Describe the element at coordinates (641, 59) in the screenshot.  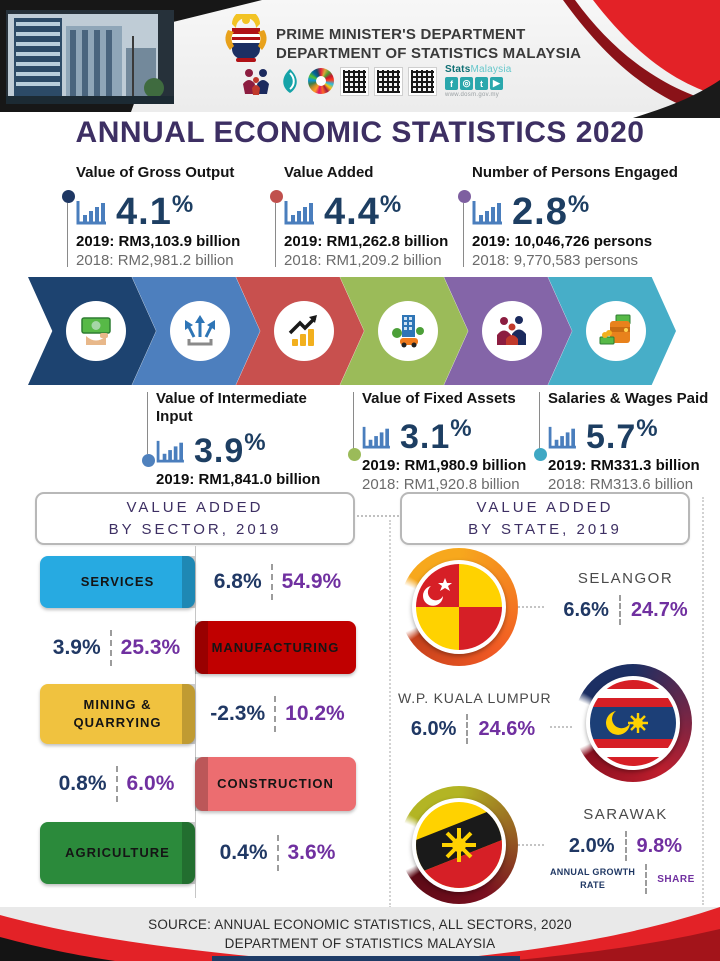
I see `header-red-ribbon` at that location.